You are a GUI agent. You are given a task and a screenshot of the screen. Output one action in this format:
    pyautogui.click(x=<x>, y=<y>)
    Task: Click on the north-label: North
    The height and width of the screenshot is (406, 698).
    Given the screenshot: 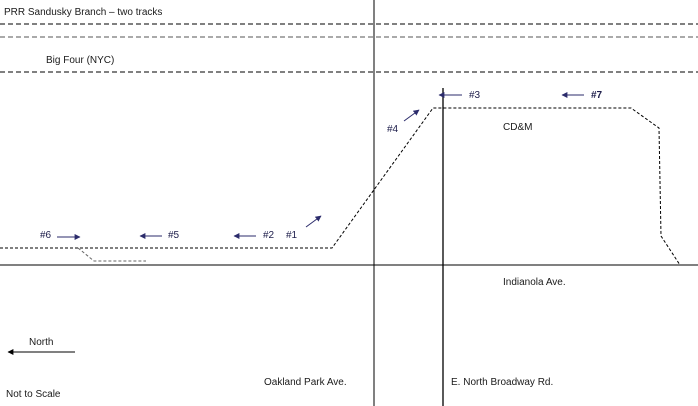 What is the action you would take?
    pyautogui.click(x=41, y=342)
    